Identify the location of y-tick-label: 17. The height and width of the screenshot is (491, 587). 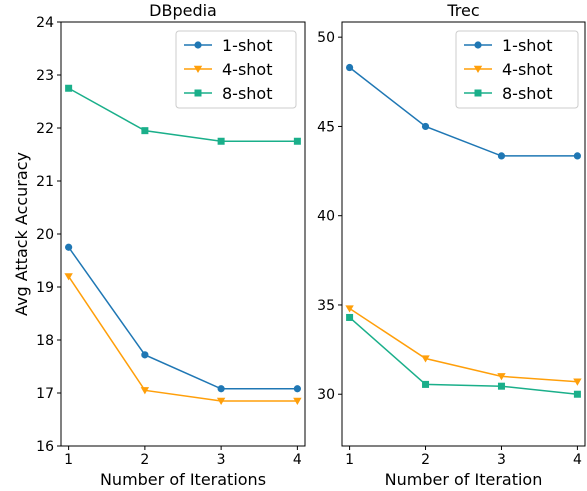
(45, 394).